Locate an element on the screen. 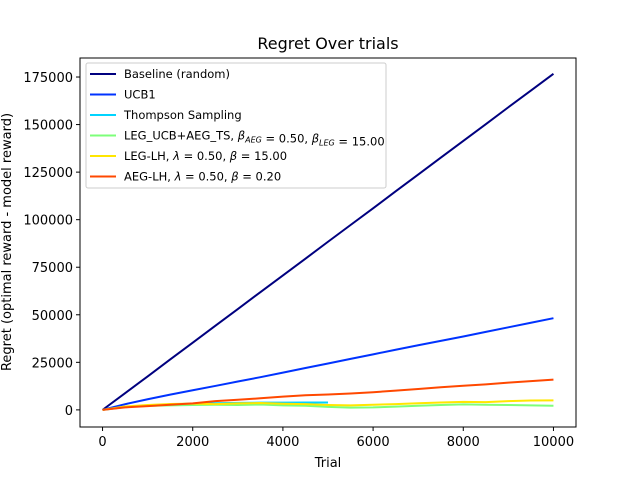 This screenshot has height=484, width=640. y-tick-label: 125000 is located at coordinates (48, 173).